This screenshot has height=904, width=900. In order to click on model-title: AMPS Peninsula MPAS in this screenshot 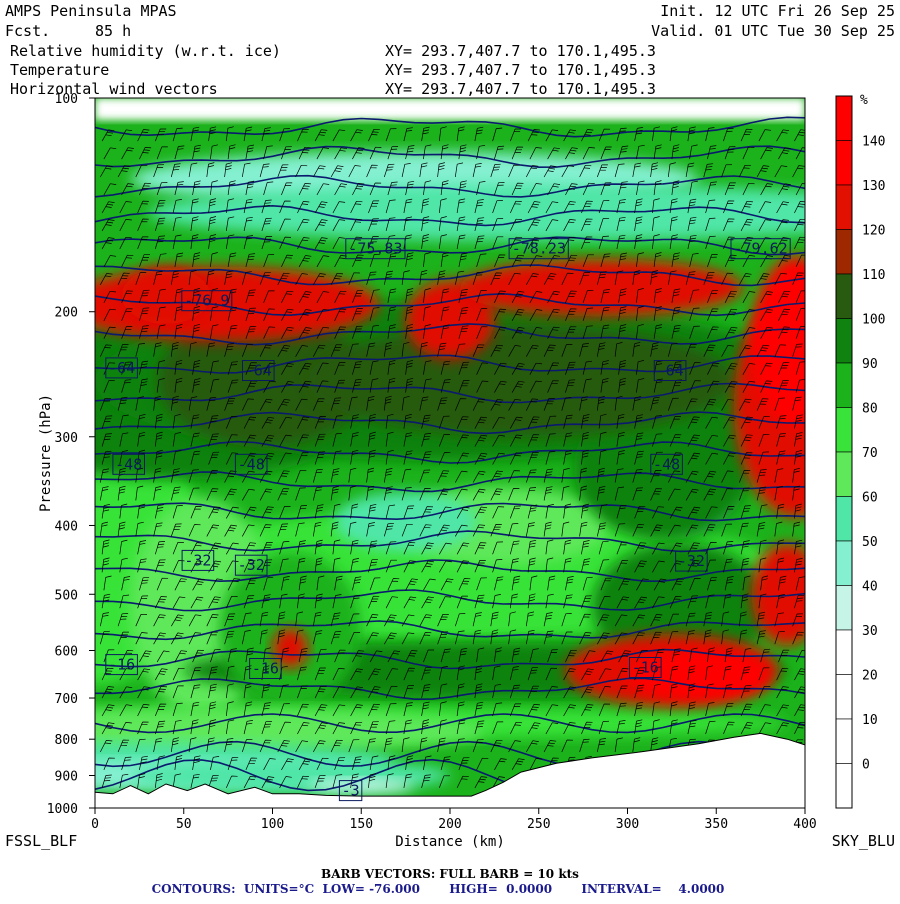, I will do `click(91, 11)`.